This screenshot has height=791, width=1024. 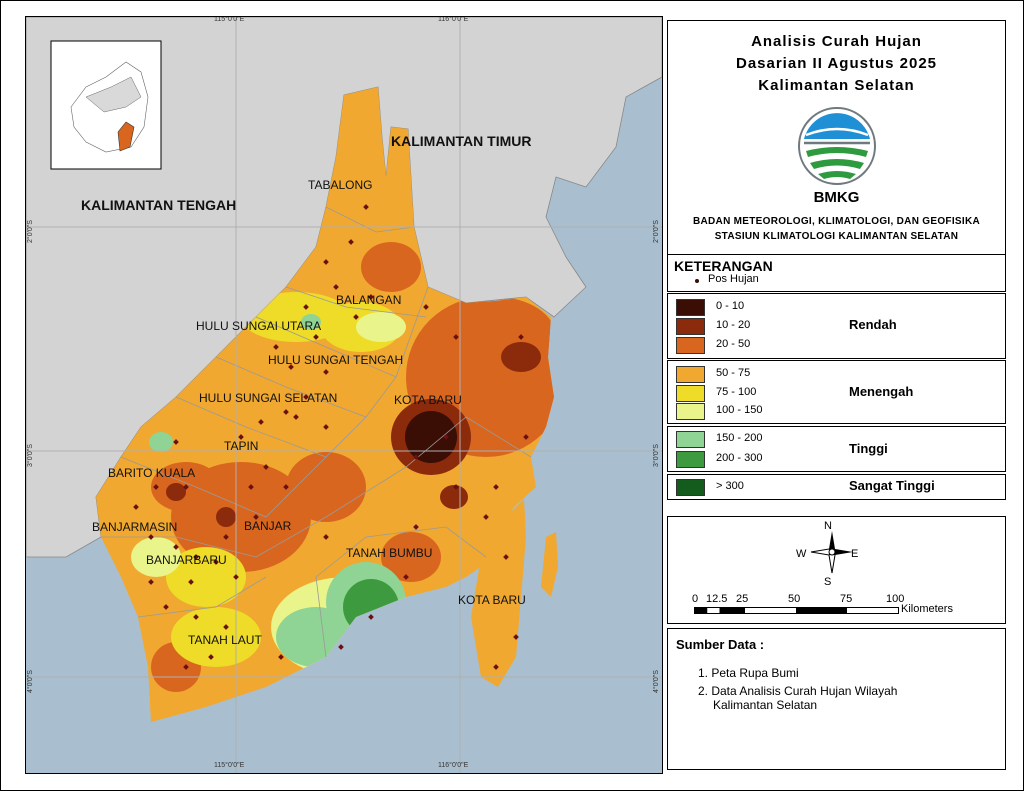 What do you see at coordinates (492, 600) in the screenshot?
I see `label-kota-baru-south: KOTA BARU` at bounding box center [492, 600].